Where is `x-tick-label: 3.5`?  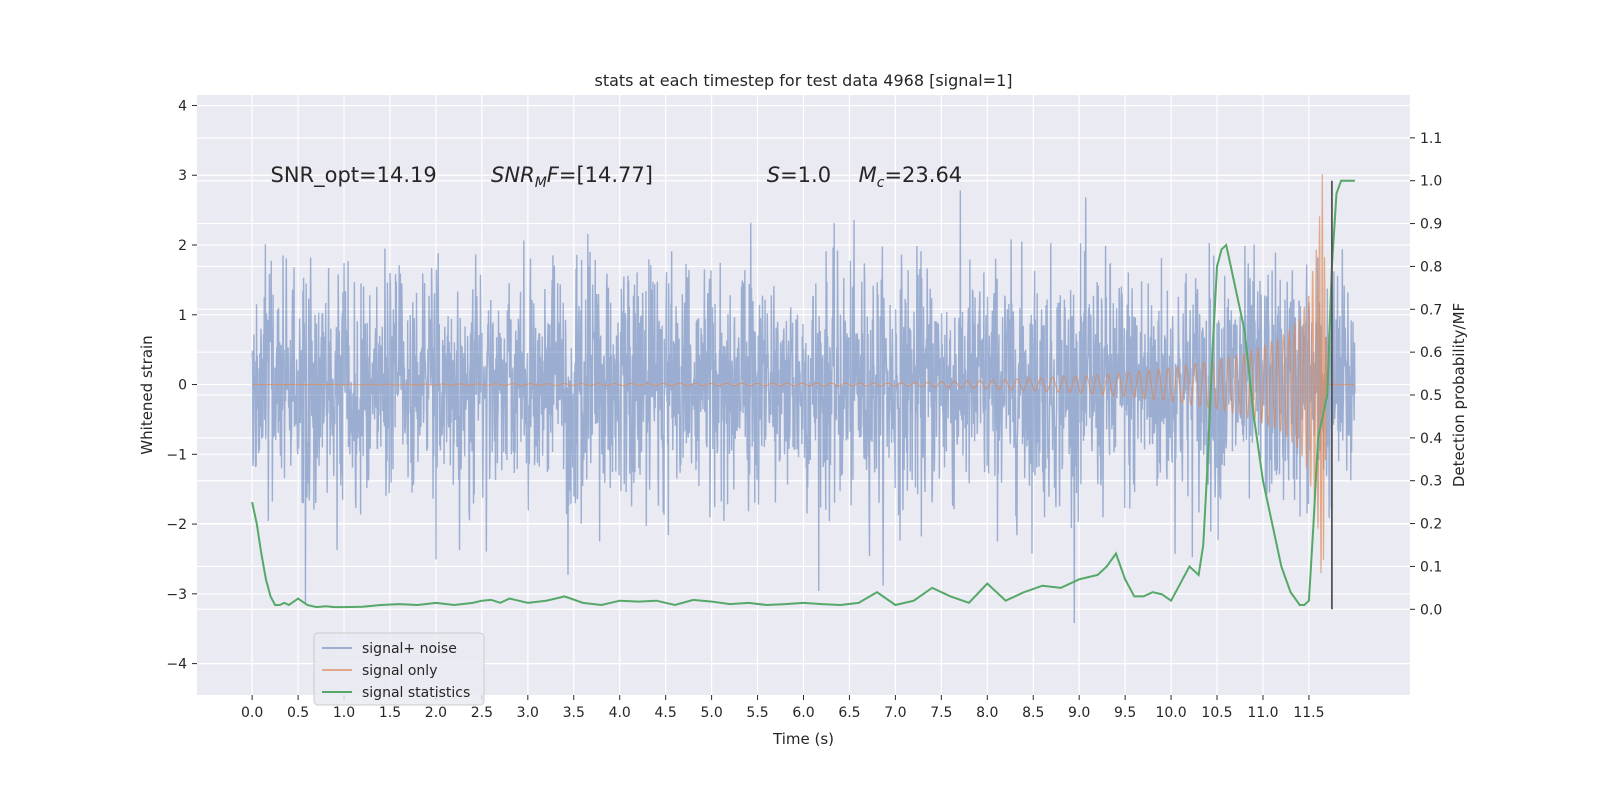 x-tick-label: 3.5 is located at coordinates (574, 713).